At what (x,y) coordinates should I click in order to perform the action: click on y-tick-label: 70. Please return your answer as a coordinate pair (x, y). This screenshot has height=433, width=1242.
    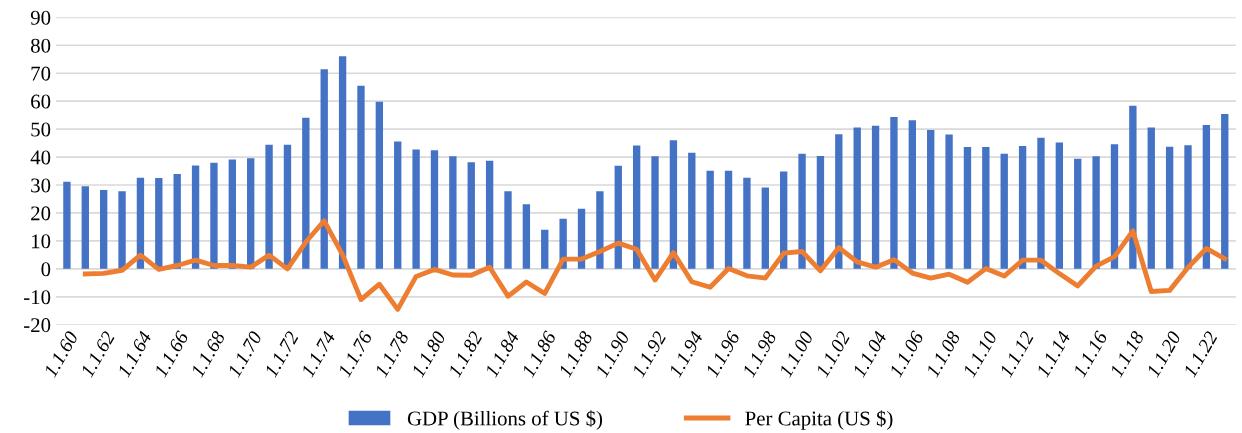
    Looking at the image, I should click on (41, 73).